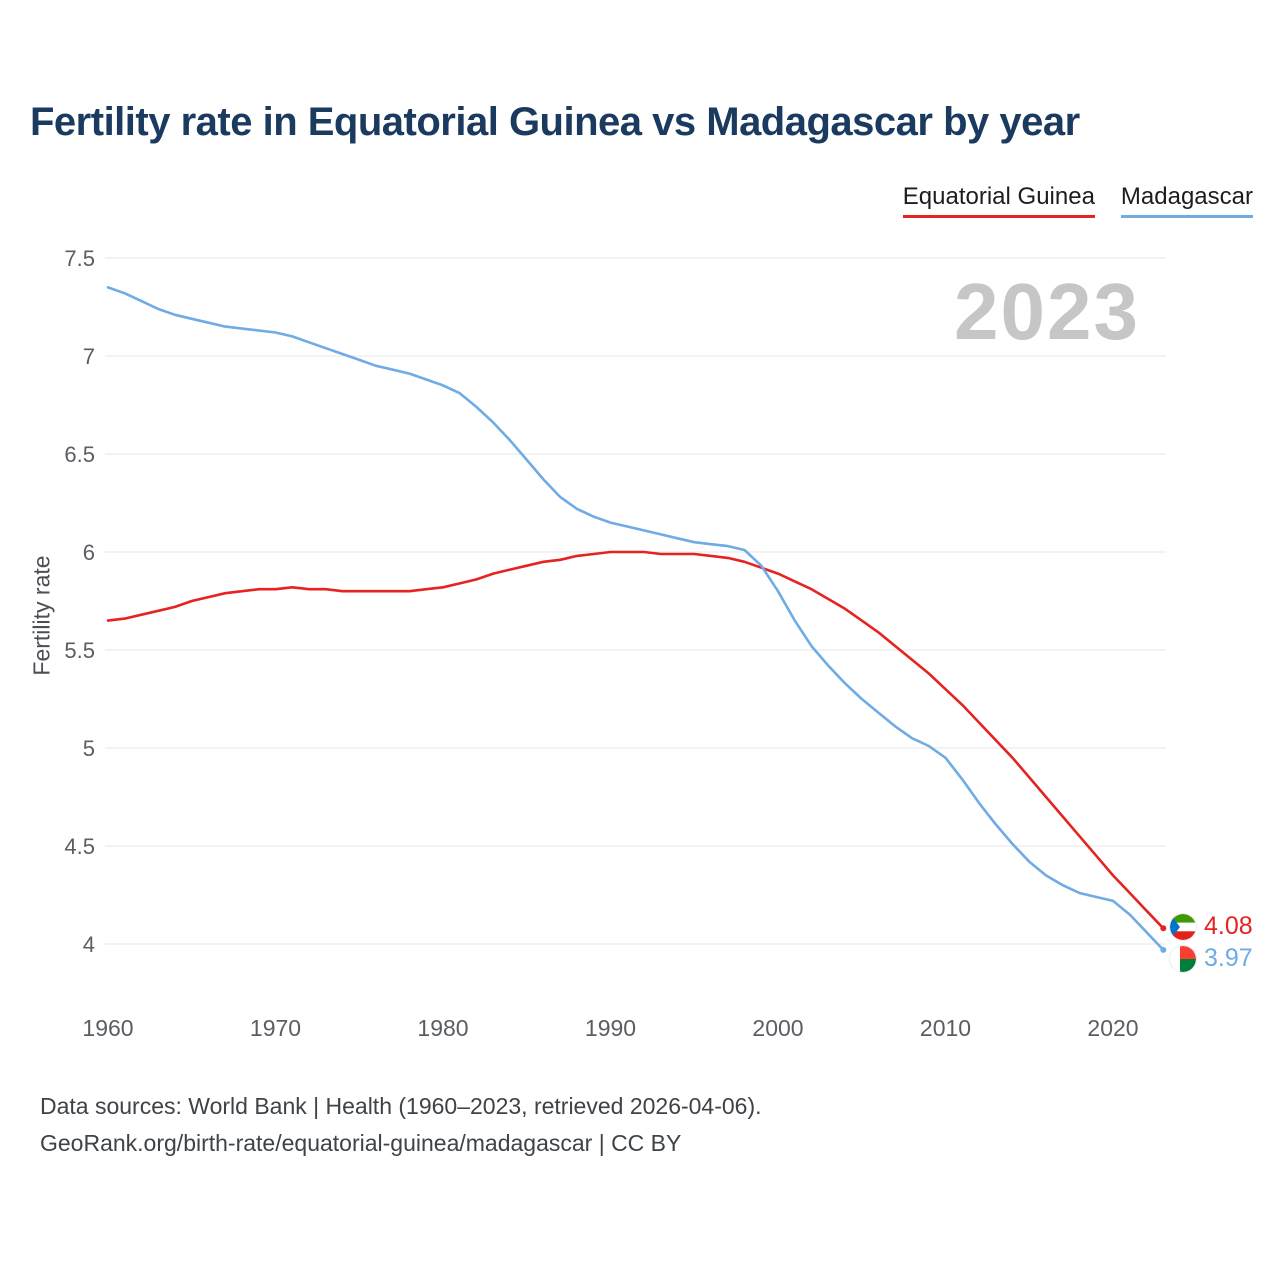 This screenshot has height=1280, width=1280. What do you see at coordinates (107, 1028) in the screenshot?
I see `x-tick-label: 1960` at bounding box center [107, 1028].